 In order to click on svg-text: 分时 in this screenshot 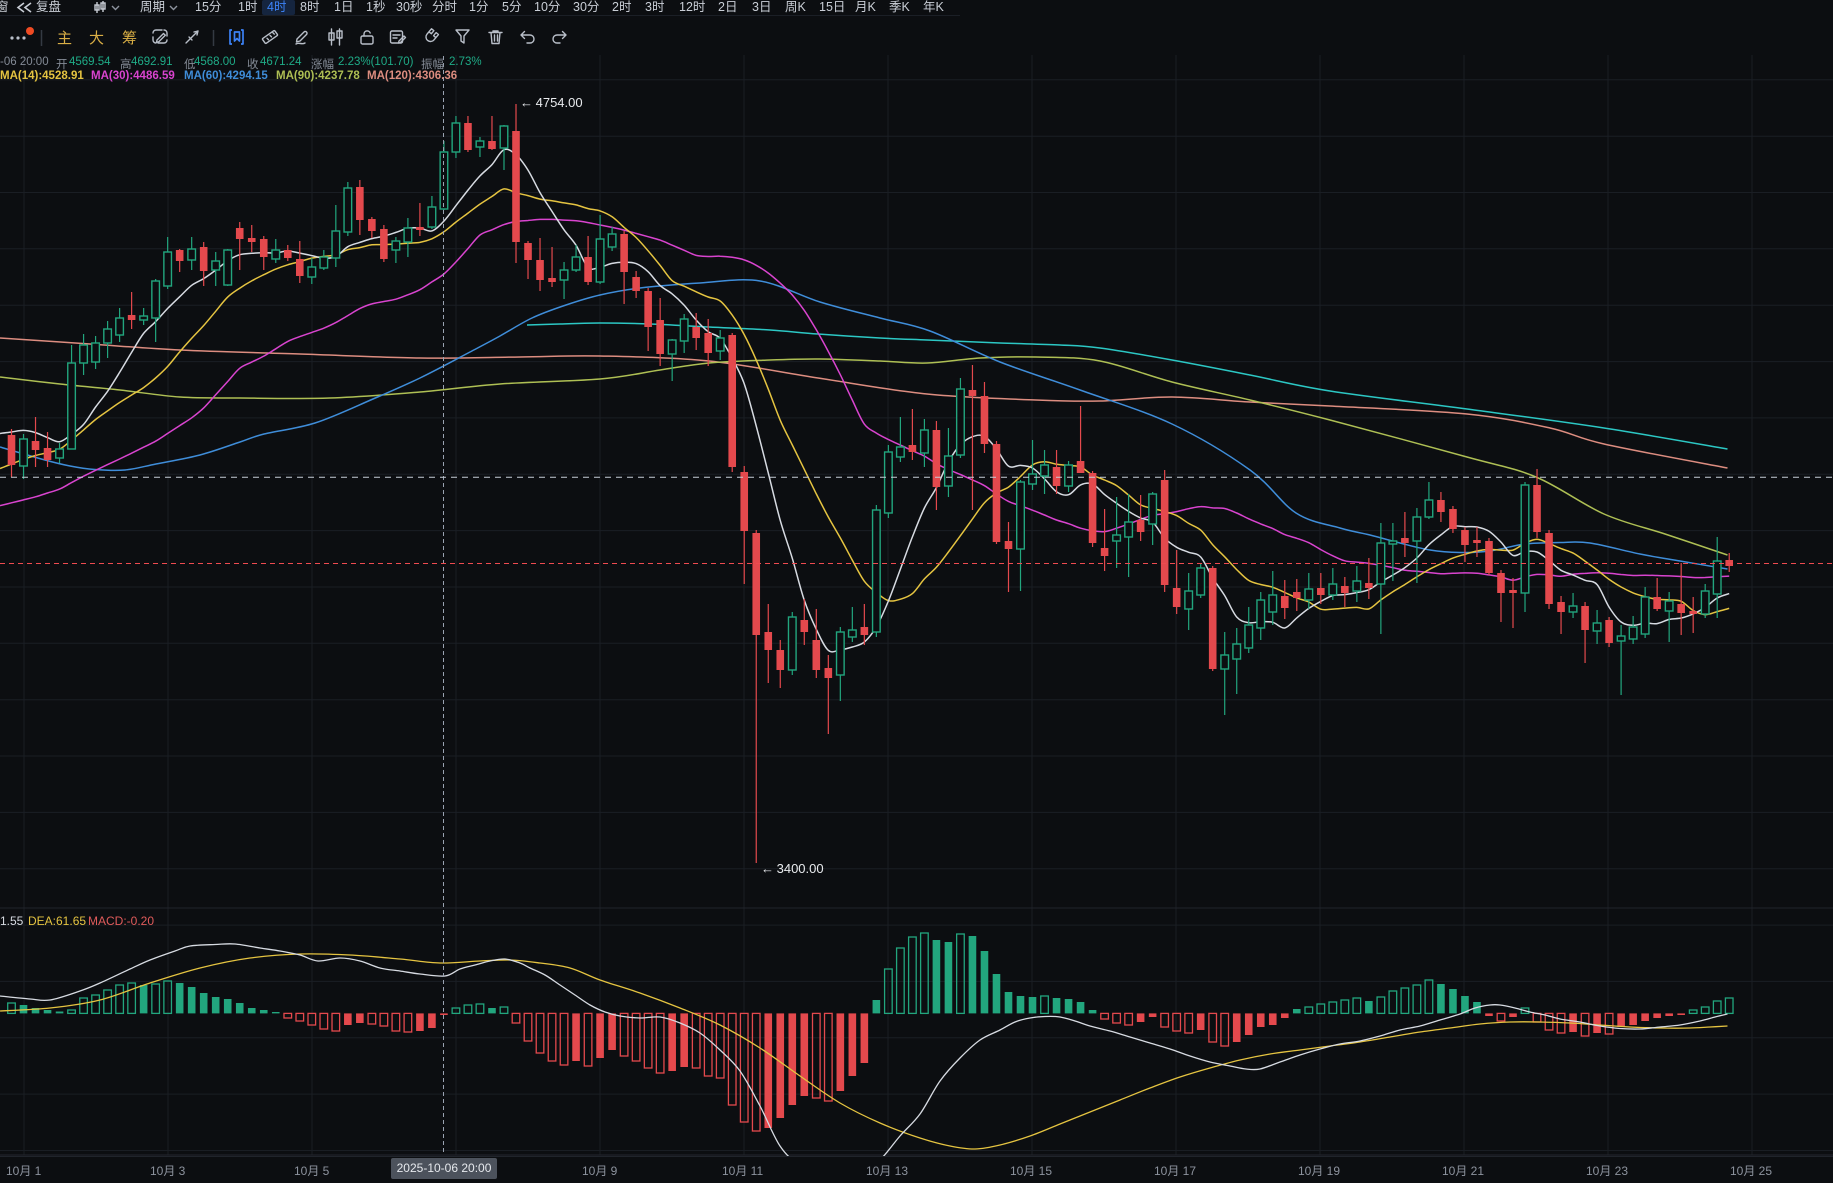, I will do `click(445, 7)`.